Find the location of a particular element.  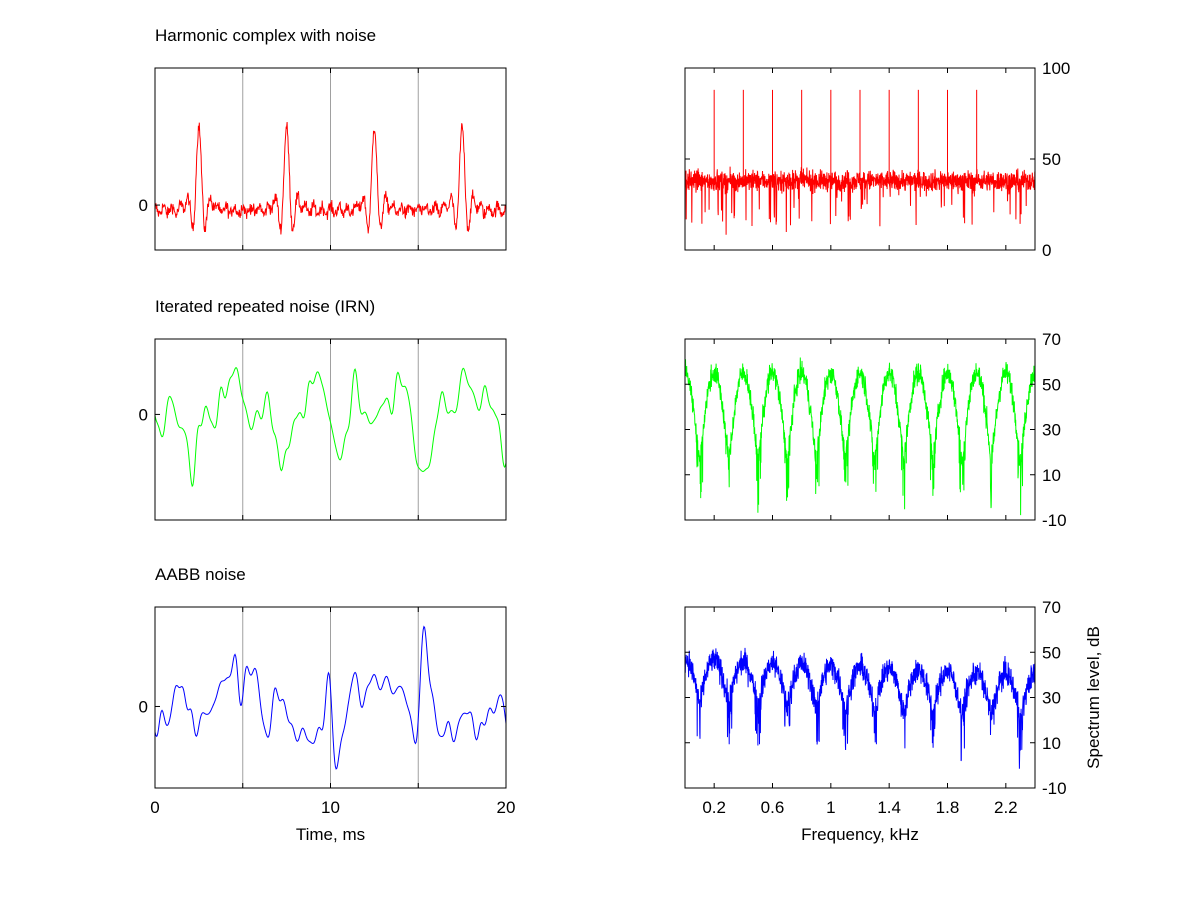

x-tick-label: 0.2 is located at coordinates (714, 807).